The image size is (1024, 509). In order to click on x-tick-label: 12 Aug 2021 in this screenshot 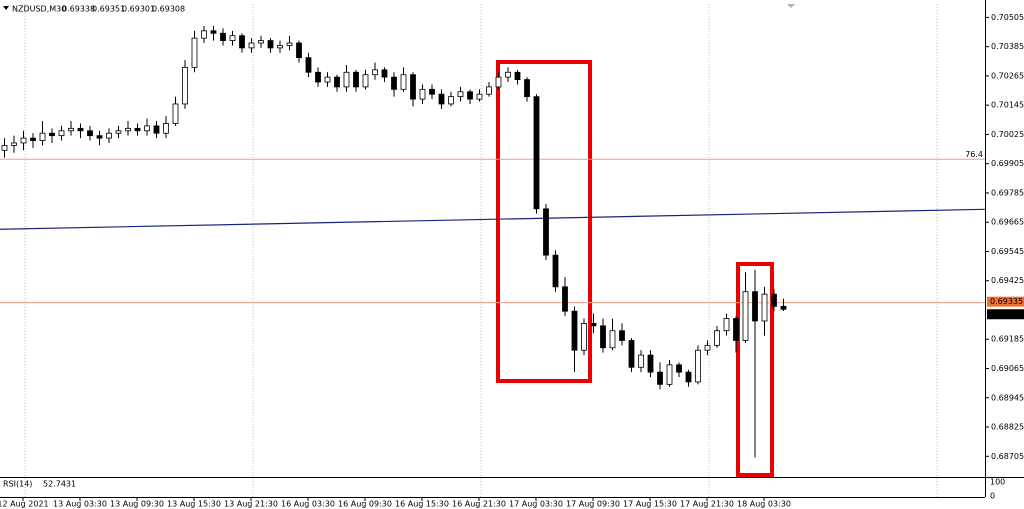, I will do `click(24, 504)`.